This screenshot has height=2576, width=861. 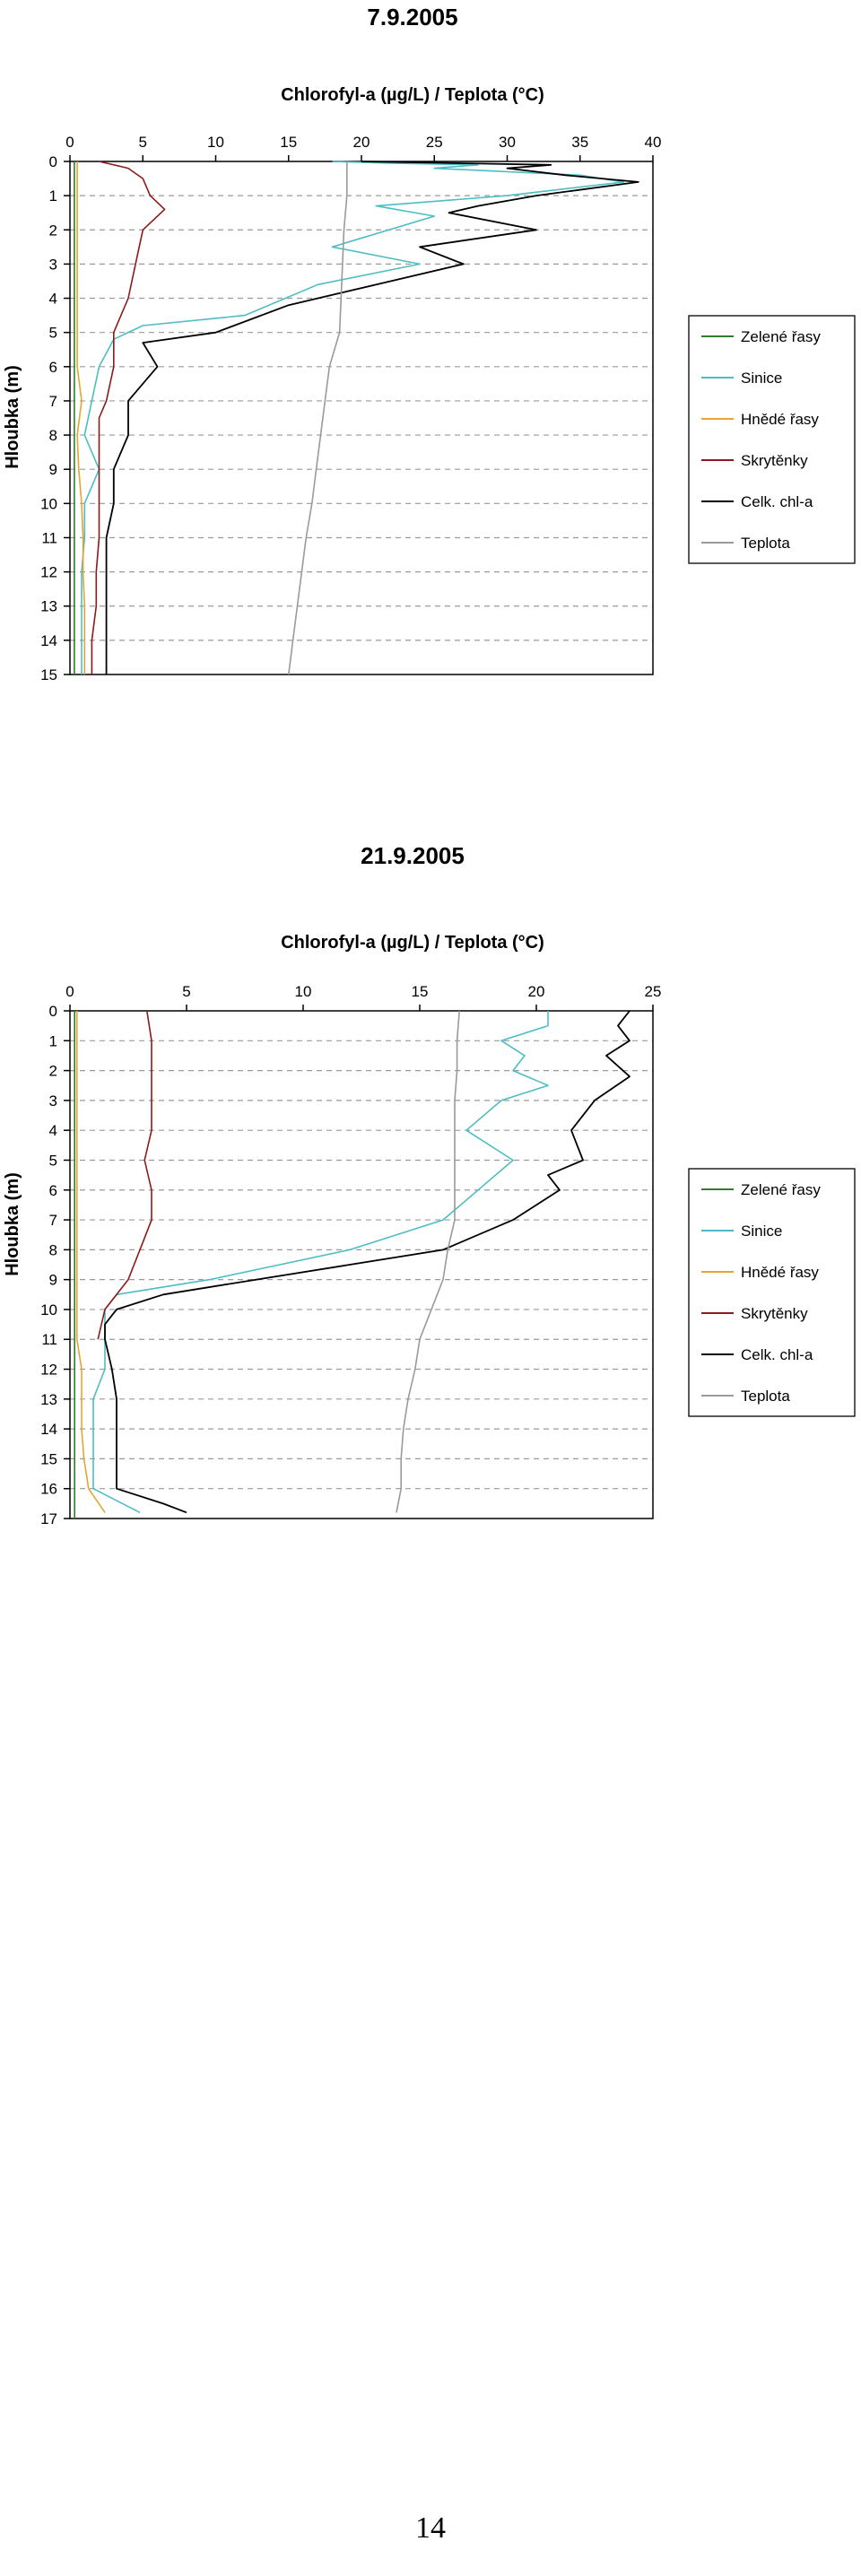 I want to click on y-tick-label: 16, so click(x=48, y=1489).